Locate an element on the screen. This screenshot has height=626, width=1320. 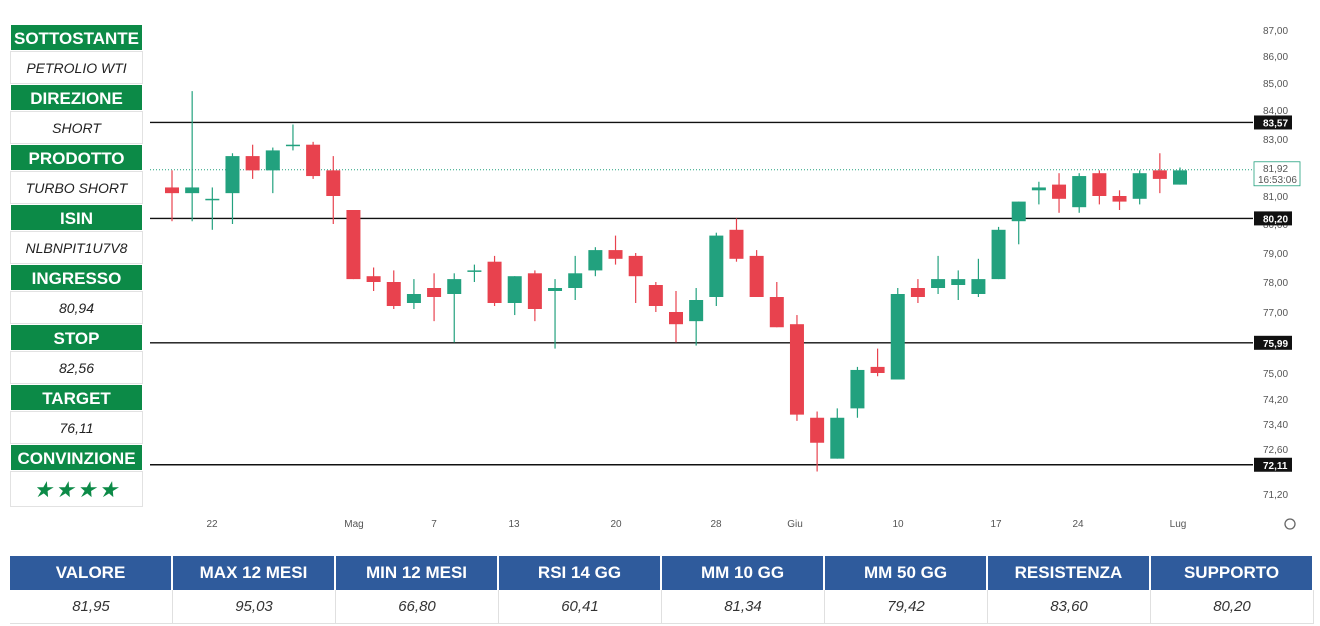
x-tick-label: Lug is located at coordinates (1178, 524).